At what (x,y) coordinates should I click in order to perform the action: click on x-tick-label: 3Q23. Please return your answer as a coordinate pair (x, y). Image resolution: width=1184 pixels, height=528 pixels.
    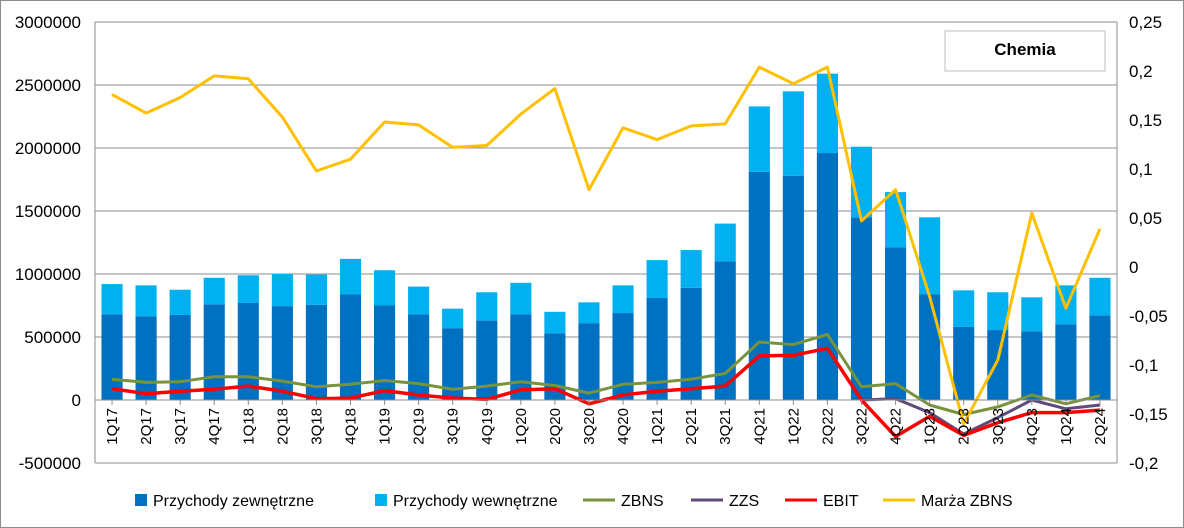
    Looking at the image, I should click on (998, 426).